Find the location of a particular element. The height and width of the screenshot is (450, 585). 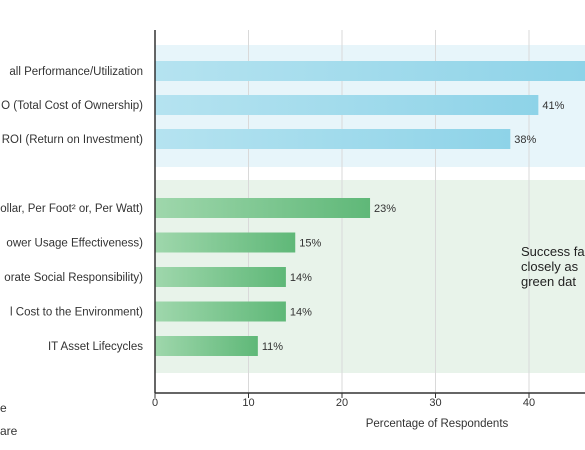

annotation-line: closely as is located at coordinates (550, 266).